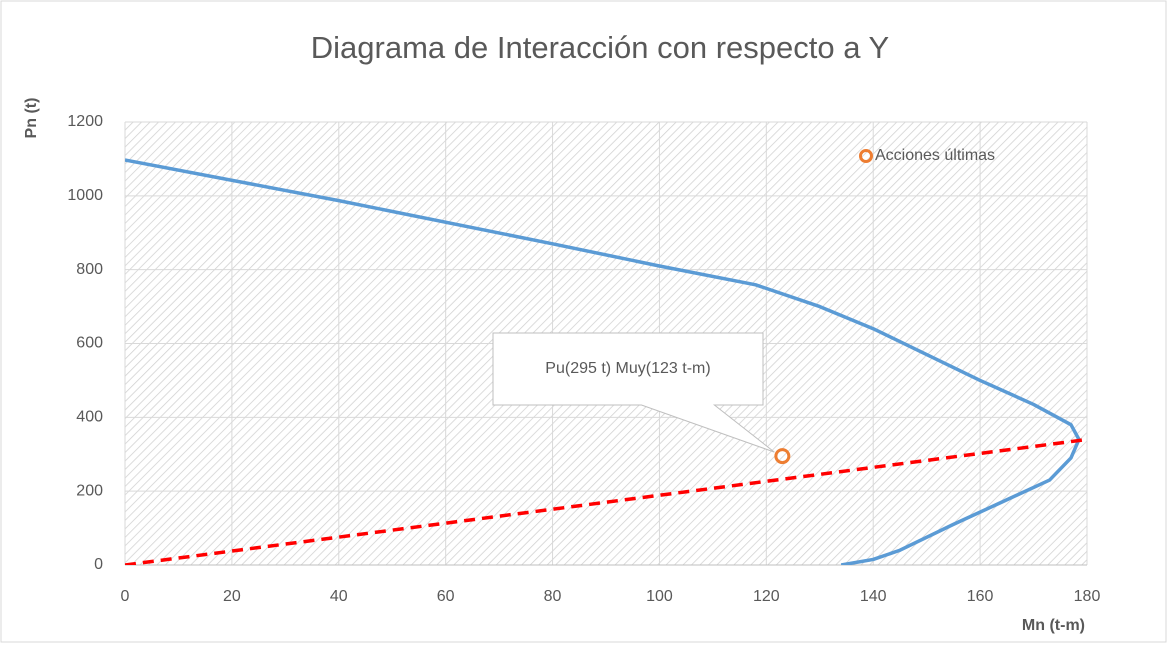 This screenshot has width=1167, height=648. What do you see at coordinates (89, 490) in the screenshot?
I see `y-tick-label: 200` at bounding box center [89, 490].